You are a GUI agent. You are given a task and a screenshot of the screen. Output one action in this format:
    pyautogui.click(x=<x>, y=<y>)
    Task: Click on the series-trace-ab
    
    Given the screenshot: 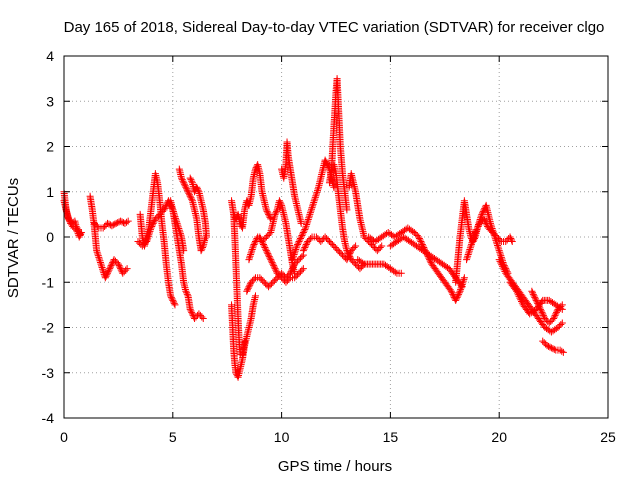 What is the action you would take?
    pyautogui.click(x=536, y=298)
    